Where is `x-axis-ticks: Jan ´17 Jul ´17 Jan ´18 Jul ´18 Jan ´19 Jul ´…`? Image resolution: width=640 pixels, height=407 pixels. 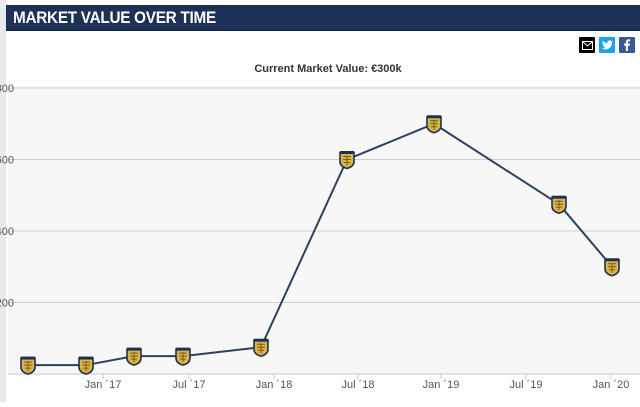 x-axis-ticks: Jan ´17 Jul ´17 Jan ´18 Jul ´18 Jan ´19 Jul ´… is located at coordinates (357, 382).